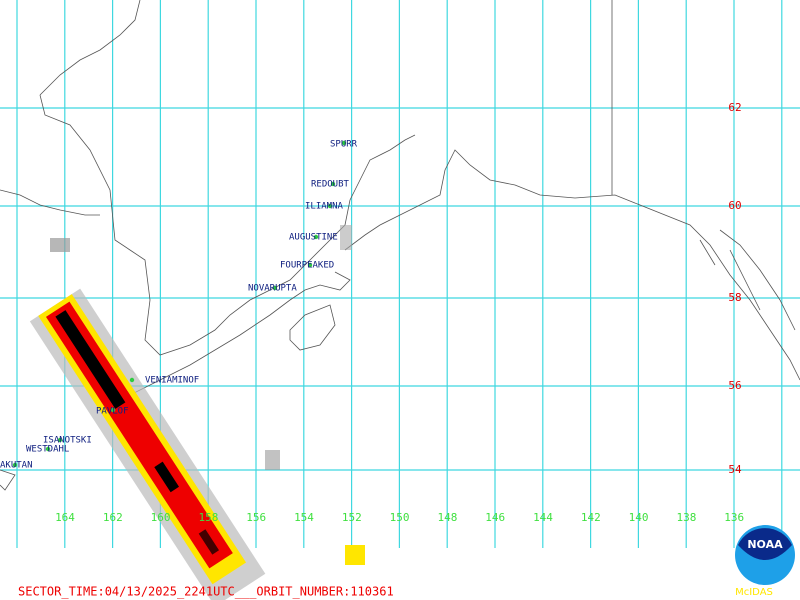 This screenshot has height=600, width=800. I want to click on longitude-label: 164, so click(65, 517).